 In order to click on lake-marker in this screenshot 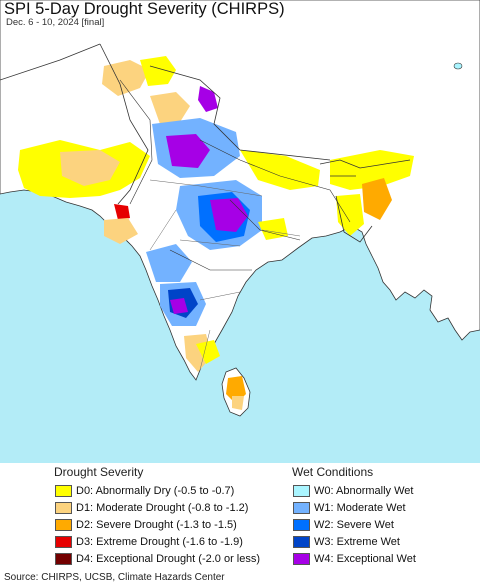, I will do `click(458, 66)`.